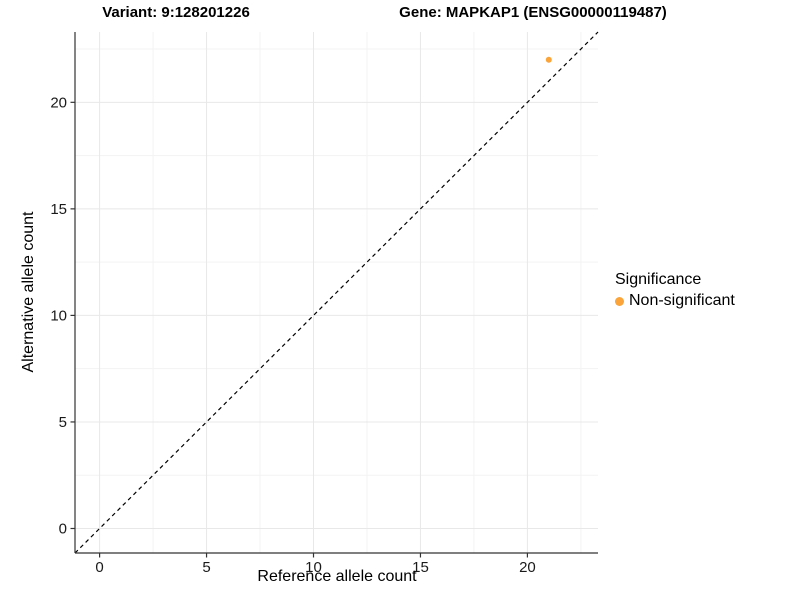 The width and height of the screenshot is (800, 600). What do you see at coordinates (58, 315) in the screenshot?
I see `y-tick-label: 10` at bounding box center [58, 315].